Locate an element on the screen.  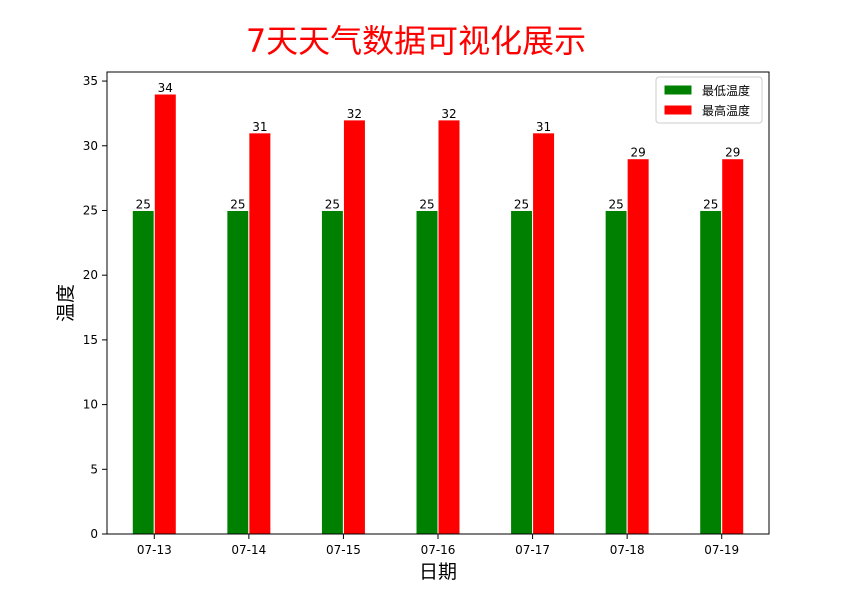
y-tick-label: 20 is located at coordinates (90, 275).